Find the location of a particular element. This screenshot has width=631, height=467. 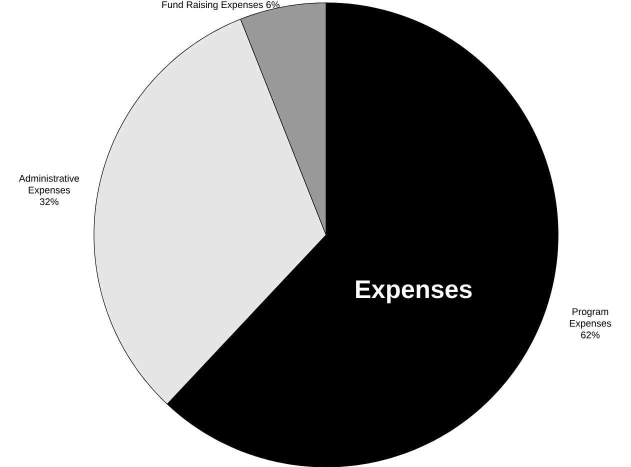

data-label: 62% is located at coordinates (590, 334).